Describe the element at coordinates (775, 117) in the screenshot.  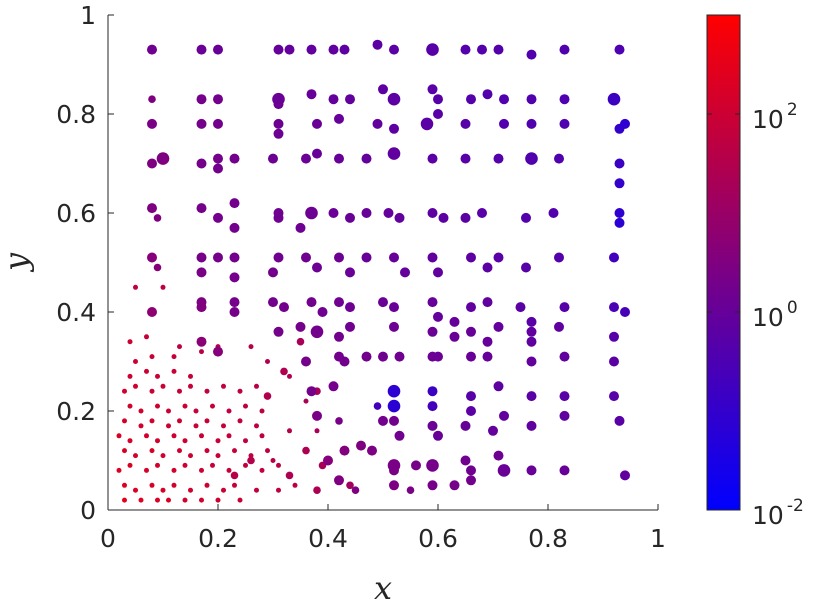
I see `colorbar-tick-label-2: 10 2` at that location.